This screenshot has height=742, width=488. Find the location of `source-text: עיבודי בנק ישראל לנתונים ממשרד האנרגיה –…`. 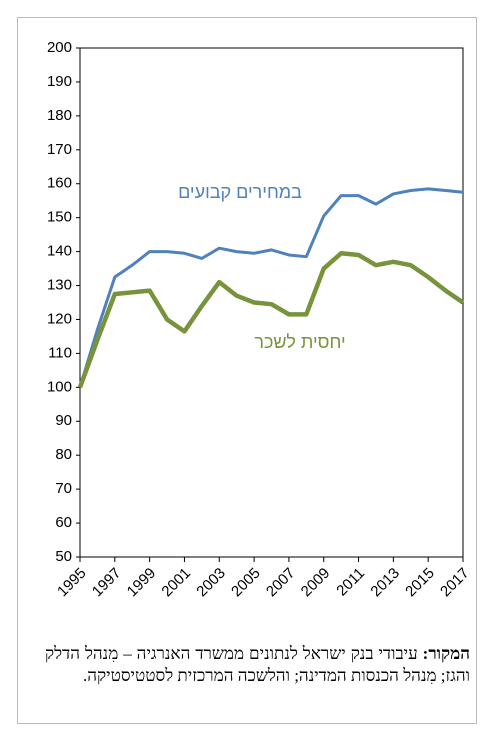

source-text: עיבודי בנק ישראל לנתונים ממשרד האנרגיה –… is located at coordinates (257, 664).